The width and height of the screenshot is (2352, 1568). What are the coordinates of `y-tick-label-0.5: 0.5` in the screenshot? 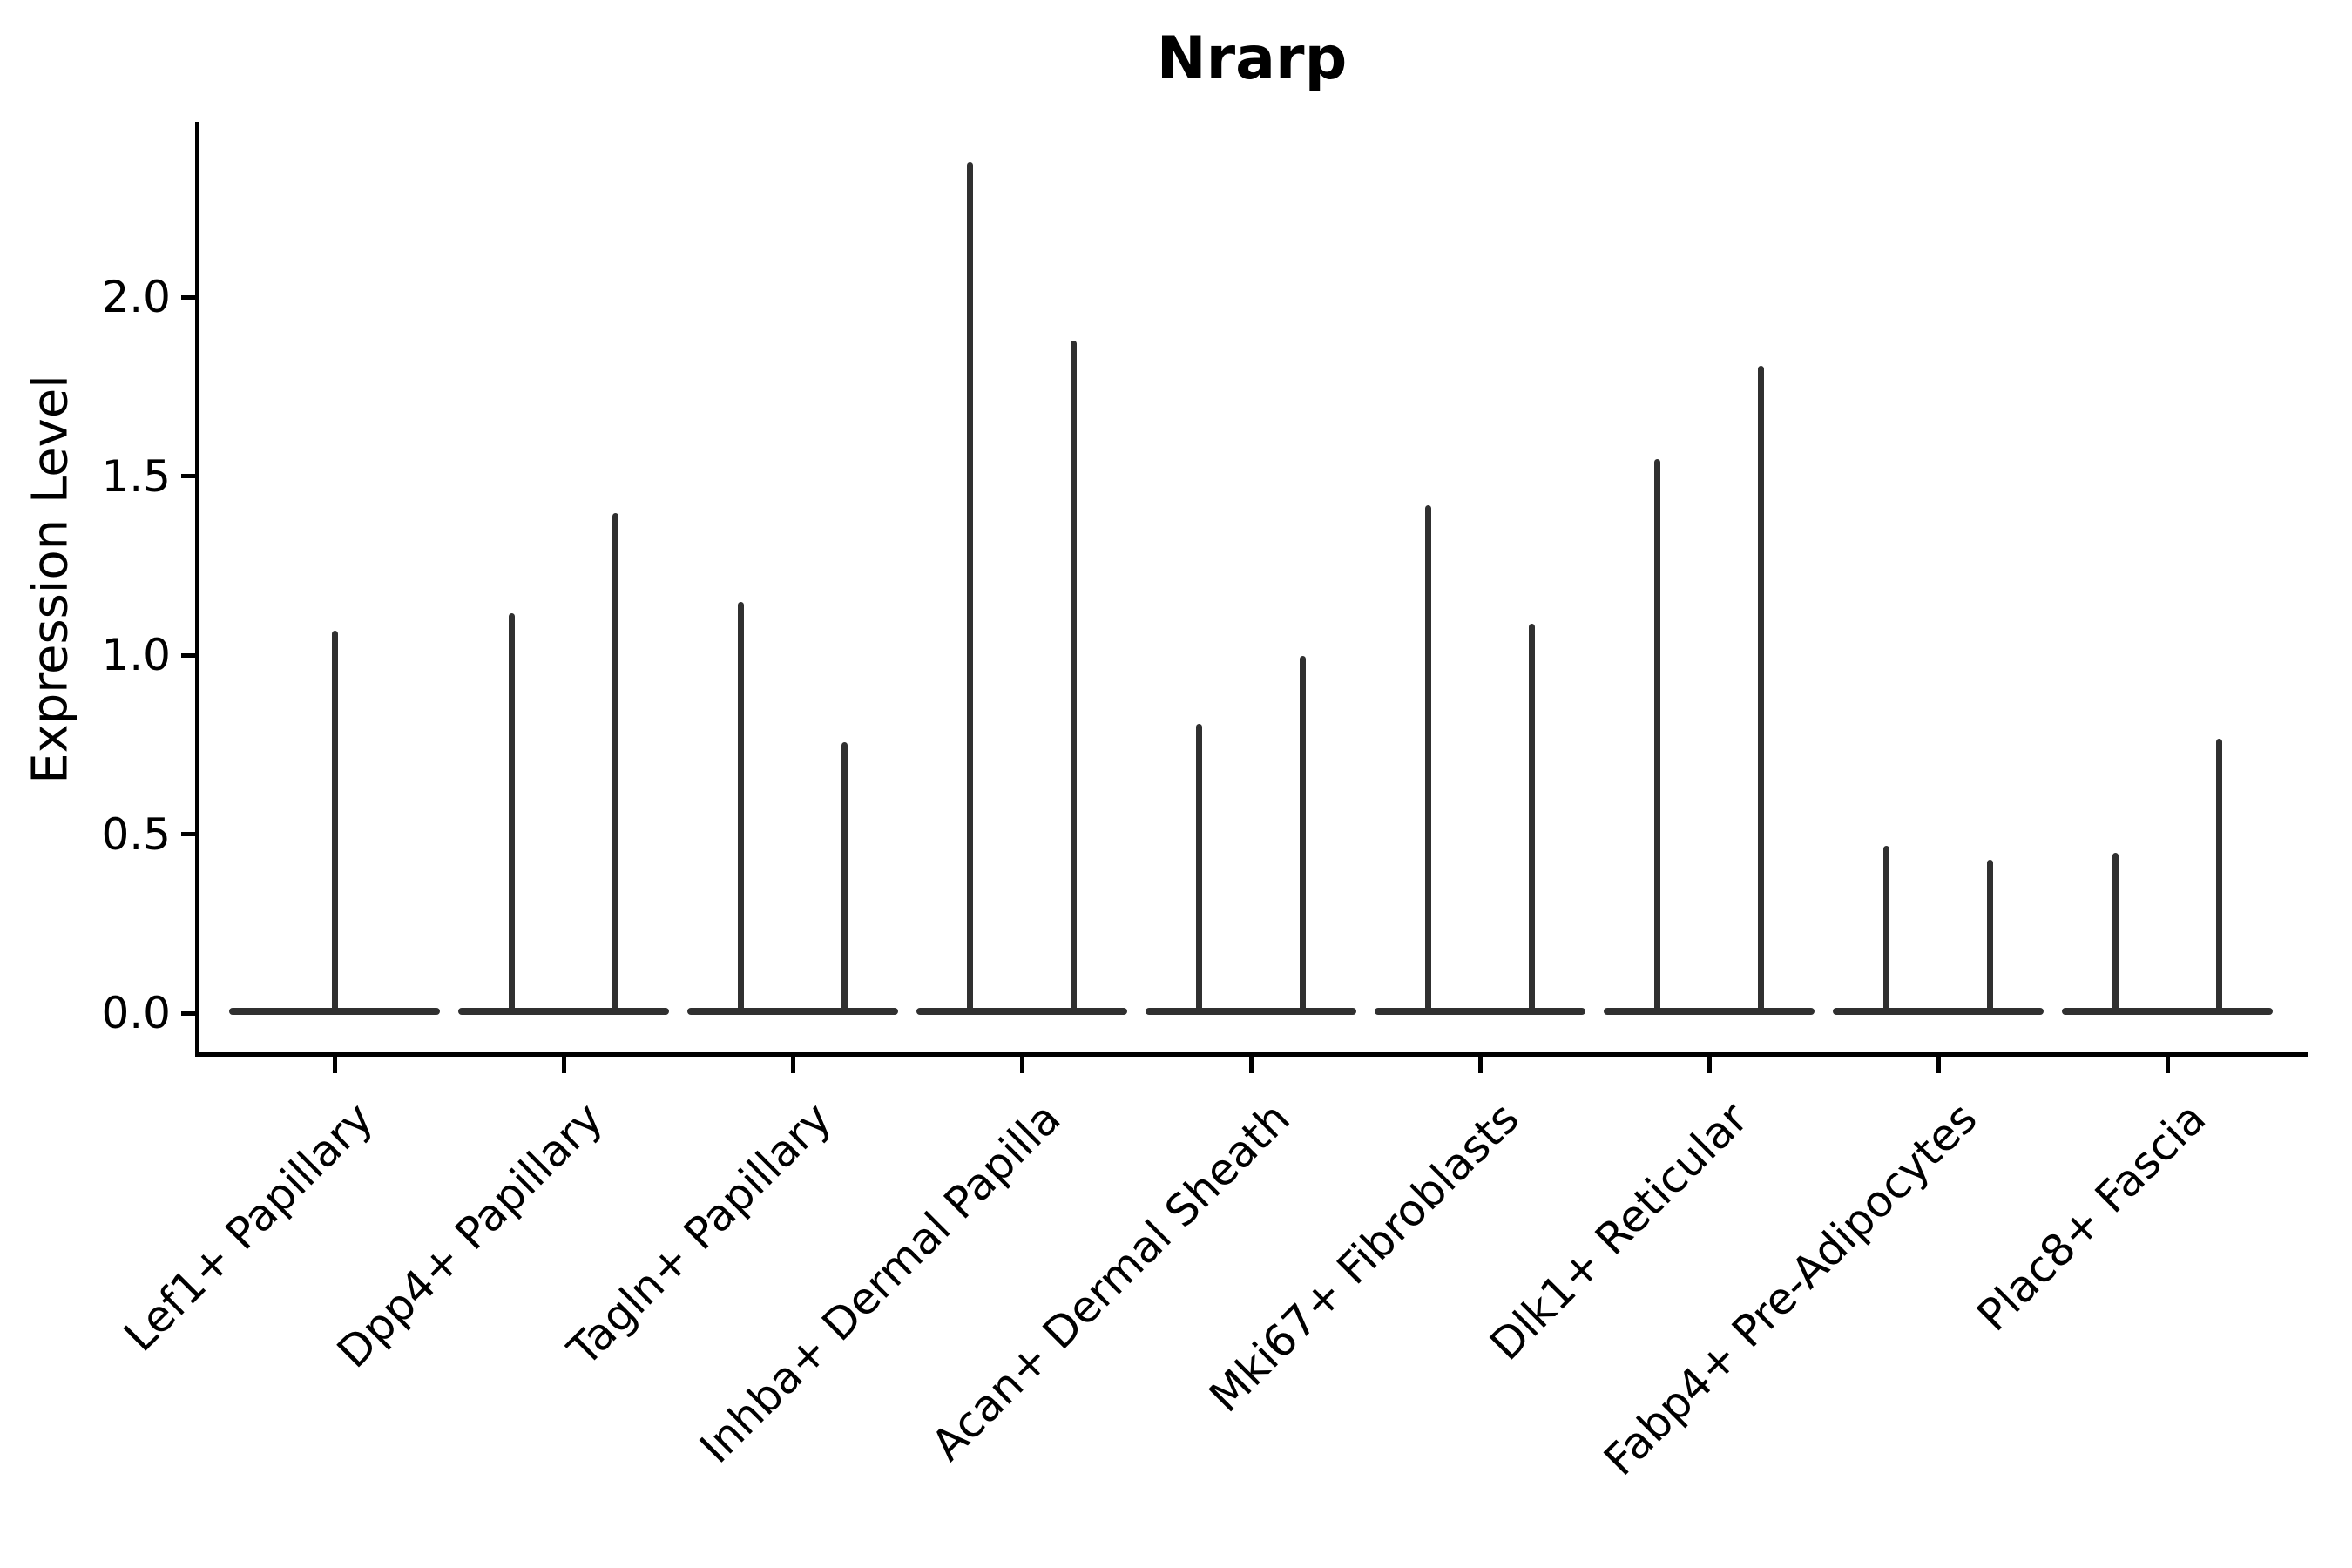 It's located at (136, 834).